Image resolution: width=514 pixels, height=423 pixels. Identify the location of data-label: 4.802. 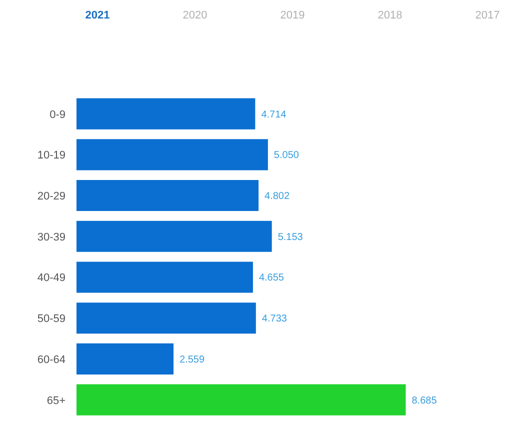
(277, 196).